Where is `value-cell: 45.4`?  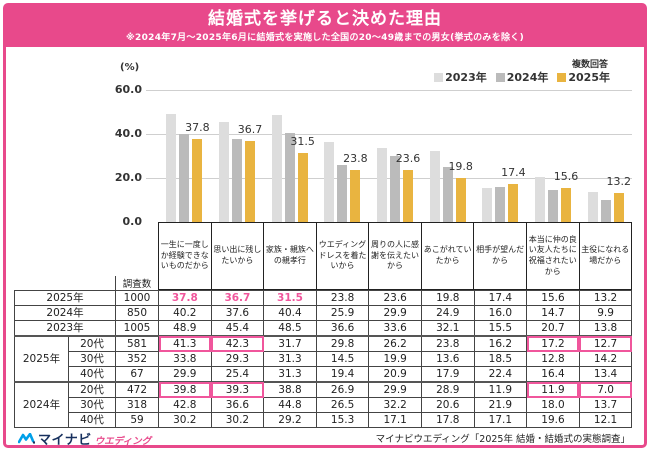
value-cell: 45.4 is located at coordinates (237, 328).